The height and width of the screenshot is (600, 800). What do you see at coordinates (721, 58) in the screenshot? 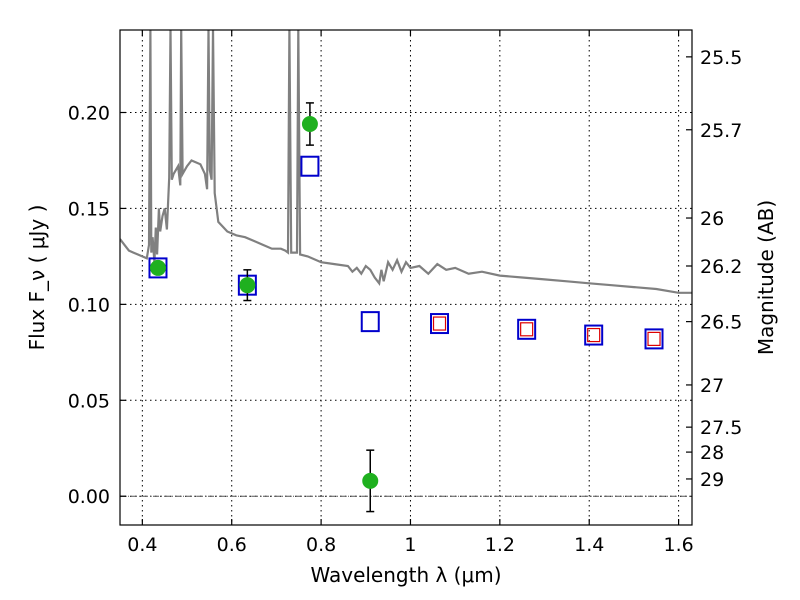
I see `right-tick-label: 25.5` at bounding box center [721, 58].